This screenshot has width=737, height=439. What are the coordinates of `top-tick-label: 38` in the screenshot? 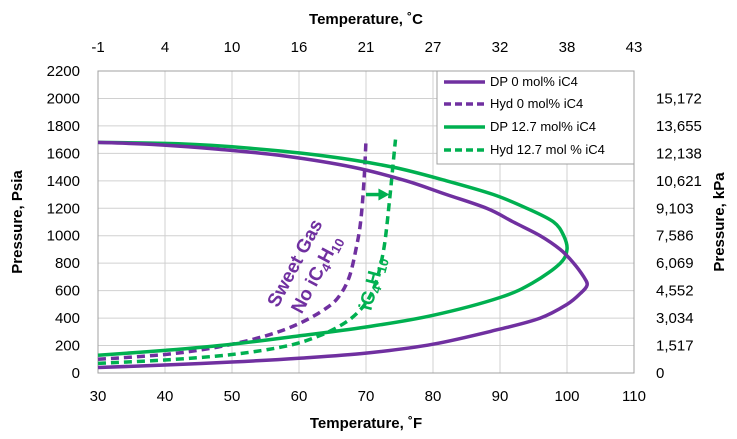 It's located at (567, 47).